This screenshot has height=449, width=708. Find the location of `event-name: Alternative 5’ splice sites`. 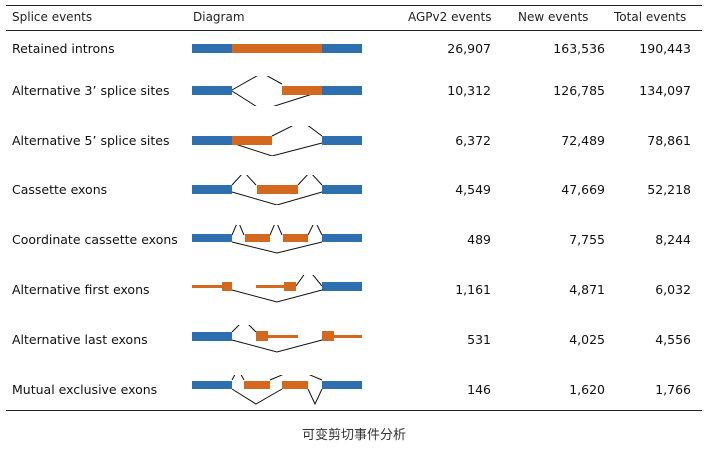

event-name: Alternative 5’ splice sites is located at coordinates (91, 140).